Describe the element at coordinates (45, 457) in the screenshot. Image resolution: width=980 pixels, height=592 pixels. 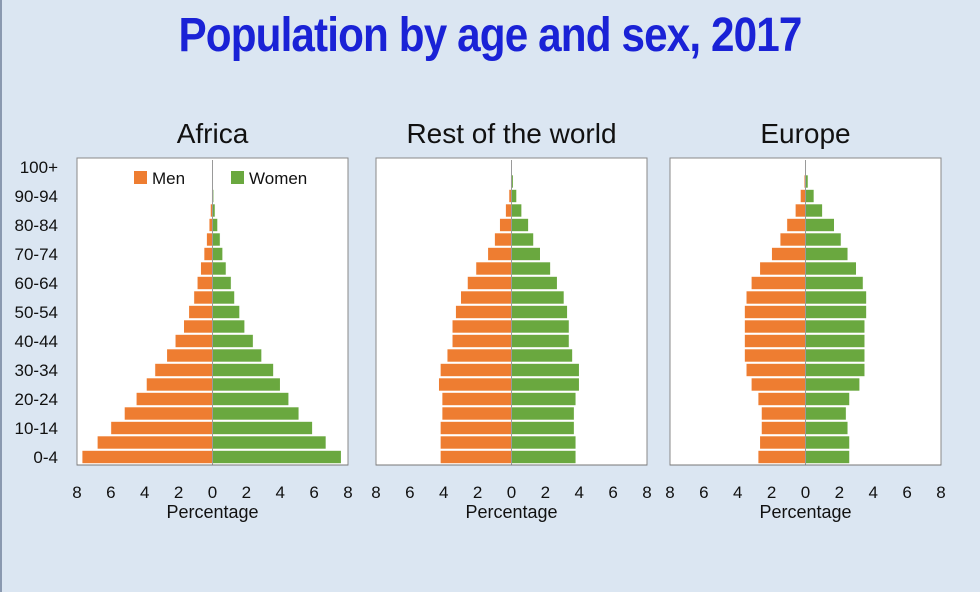
I see `y-tick-label: 0-4` at that location.